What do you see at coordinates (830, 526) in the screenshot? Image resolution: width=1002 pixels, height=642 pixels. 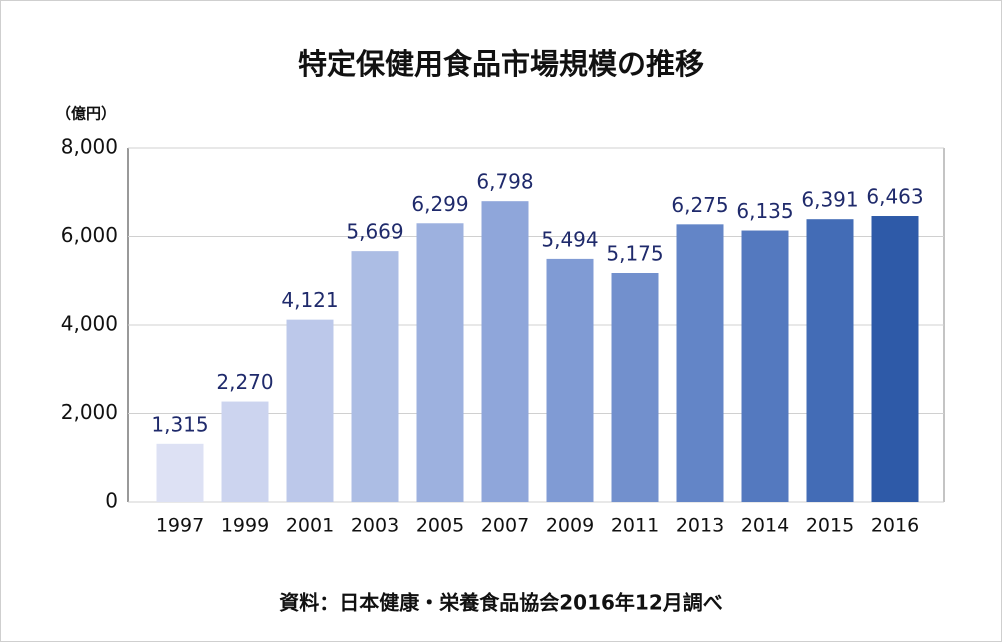 I see `x-tick-label: 2015` at bounding box center [830, 526].